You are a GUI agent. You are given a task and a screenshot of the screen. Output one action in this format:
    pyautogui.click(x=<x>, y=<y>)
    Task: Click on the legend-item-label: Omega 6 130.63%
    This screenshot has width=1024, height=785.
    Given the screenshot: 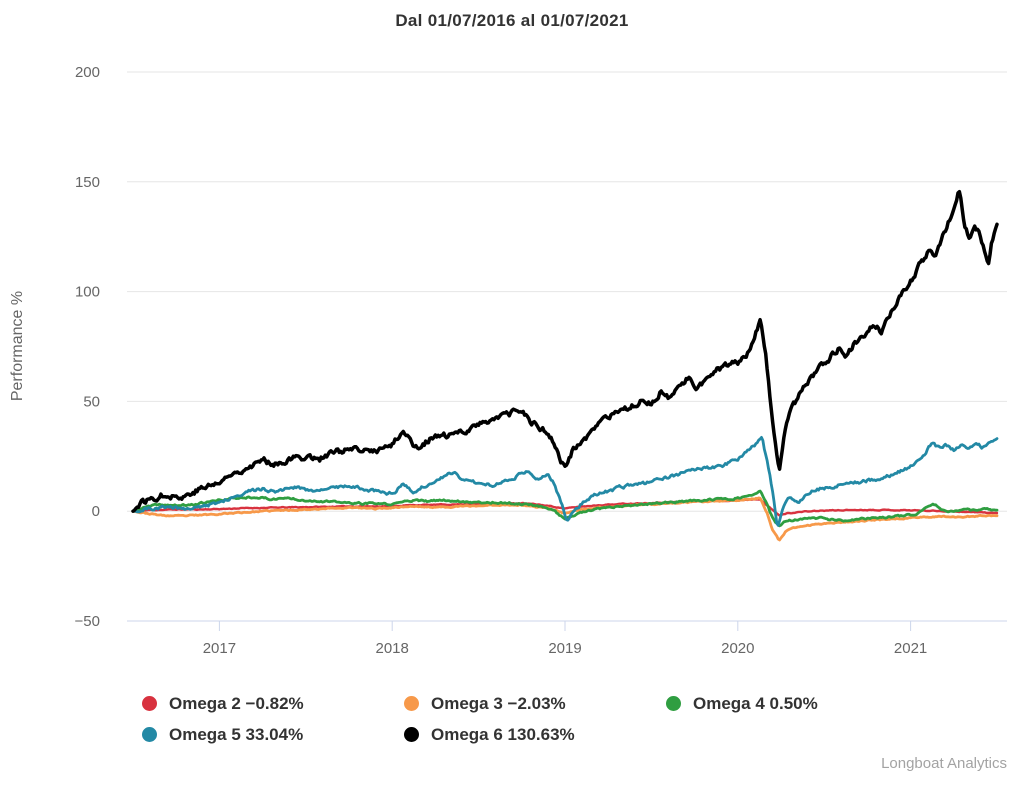 What is the action you would take?
    pyautogui.click(x=503, y=734)
    